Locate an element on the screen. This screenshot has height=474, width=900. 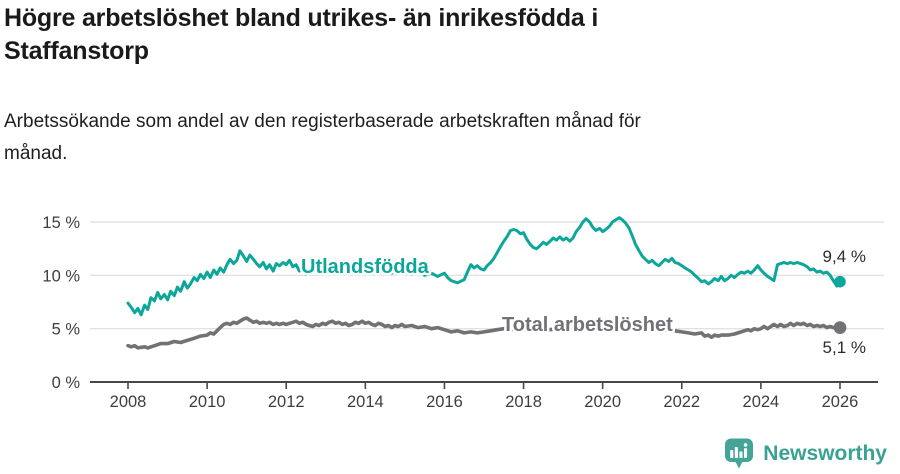
title-line-2: Staffanstorp is located at coordinates (76, 51).